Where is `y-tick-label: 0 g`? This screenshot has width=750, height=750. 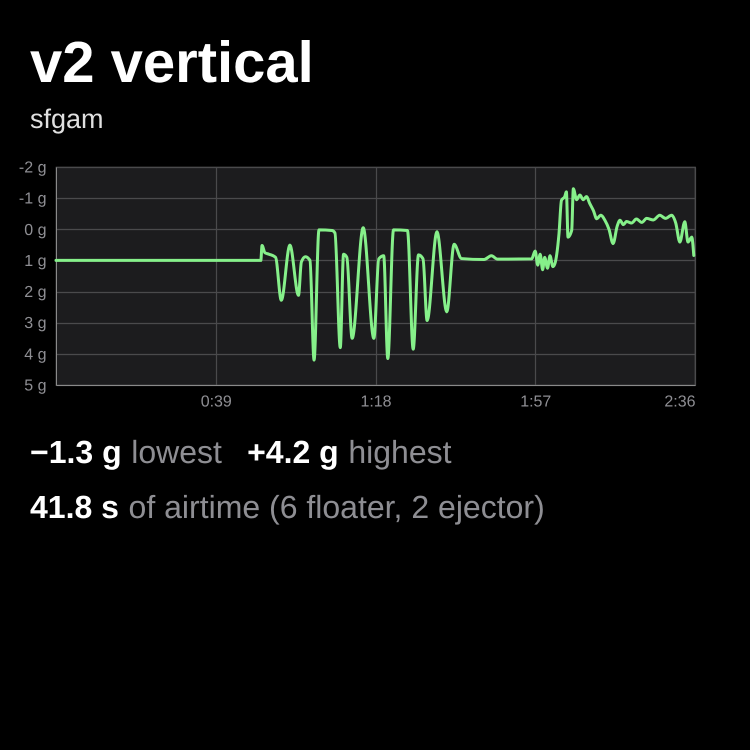
y-tick-label: 0 g is located at coordinates (35, 230).